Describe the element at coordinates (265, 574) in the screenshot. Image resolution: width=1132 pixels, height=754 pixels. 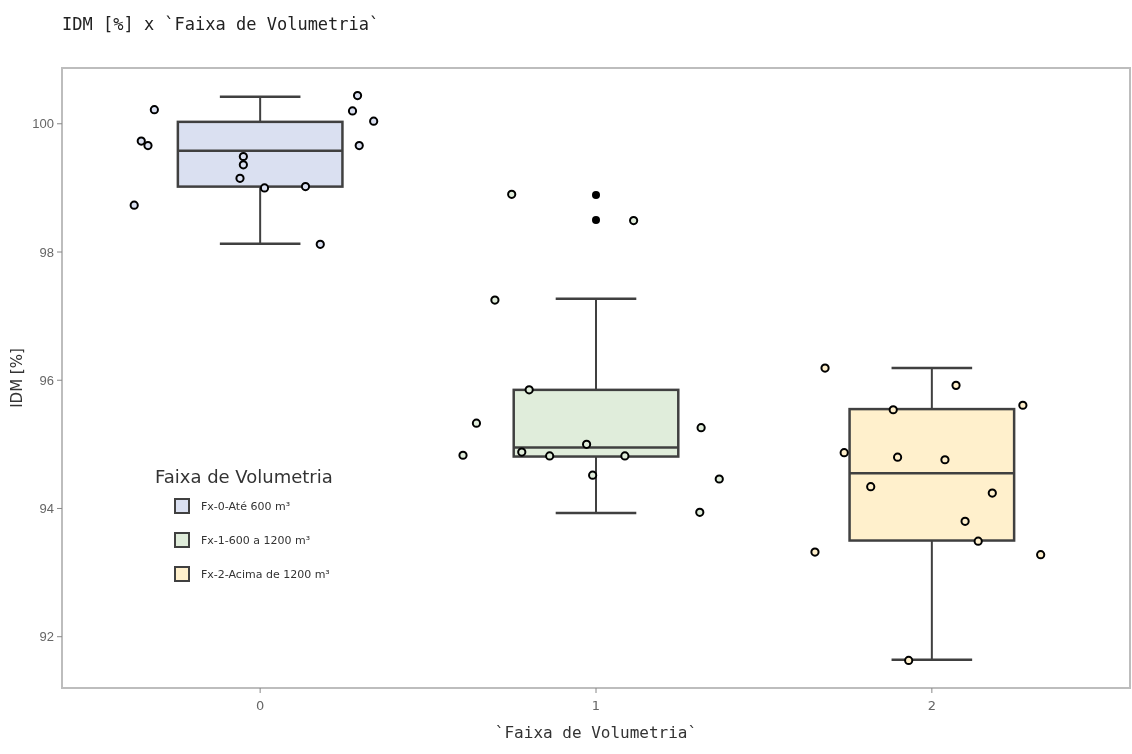
I see `legend-label: Fx-2-Acima de 1200 m³` at that location.